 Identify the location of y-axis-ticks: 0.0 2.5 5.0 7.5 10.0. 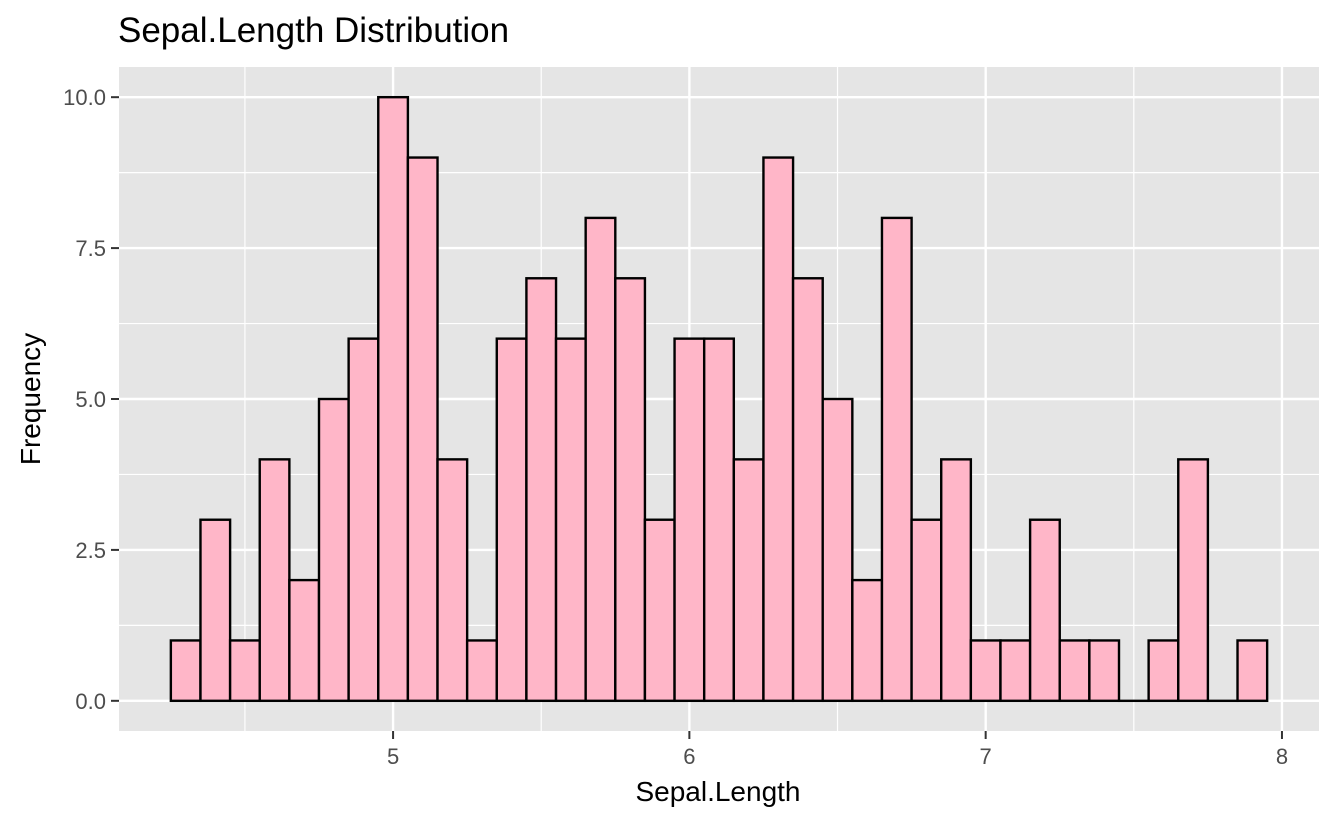
(91, 399).